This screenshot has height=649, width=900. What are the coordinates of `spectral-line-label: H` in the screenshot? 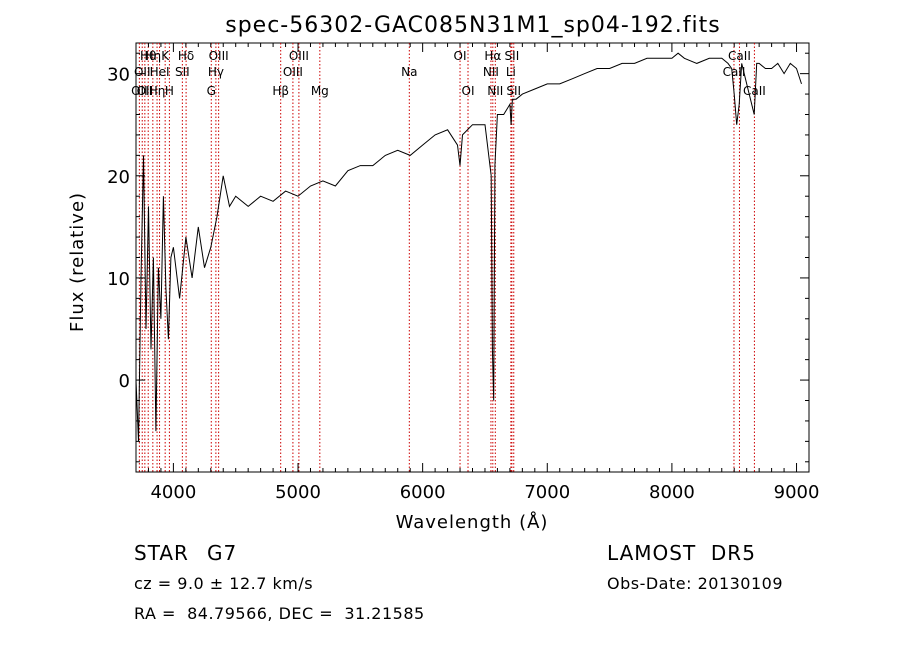 It's located at (169, 91).